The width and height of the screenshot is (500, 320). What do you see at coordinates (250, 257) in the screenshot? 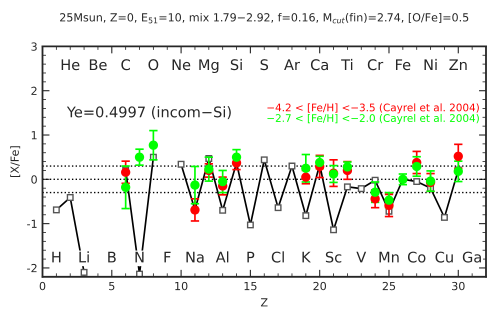
I see `annotation: P` at bounding box center [250, 257].